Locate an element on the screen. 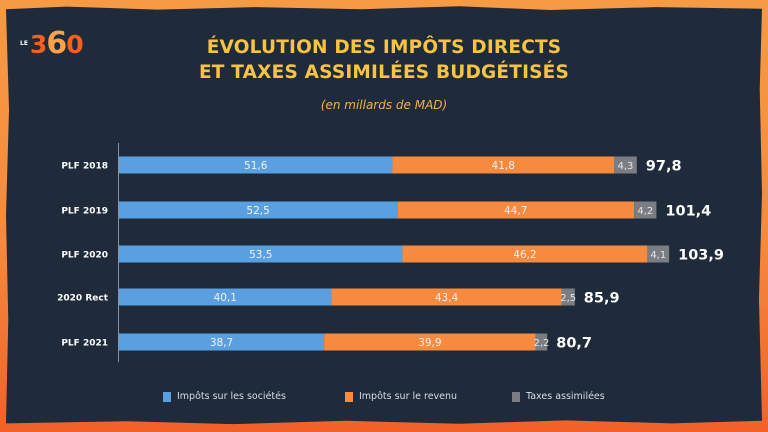 Image resolution: width=768 pixels, height=432 pixels. data-label-revenu: 41,8 is located at coordinates (503, 166).